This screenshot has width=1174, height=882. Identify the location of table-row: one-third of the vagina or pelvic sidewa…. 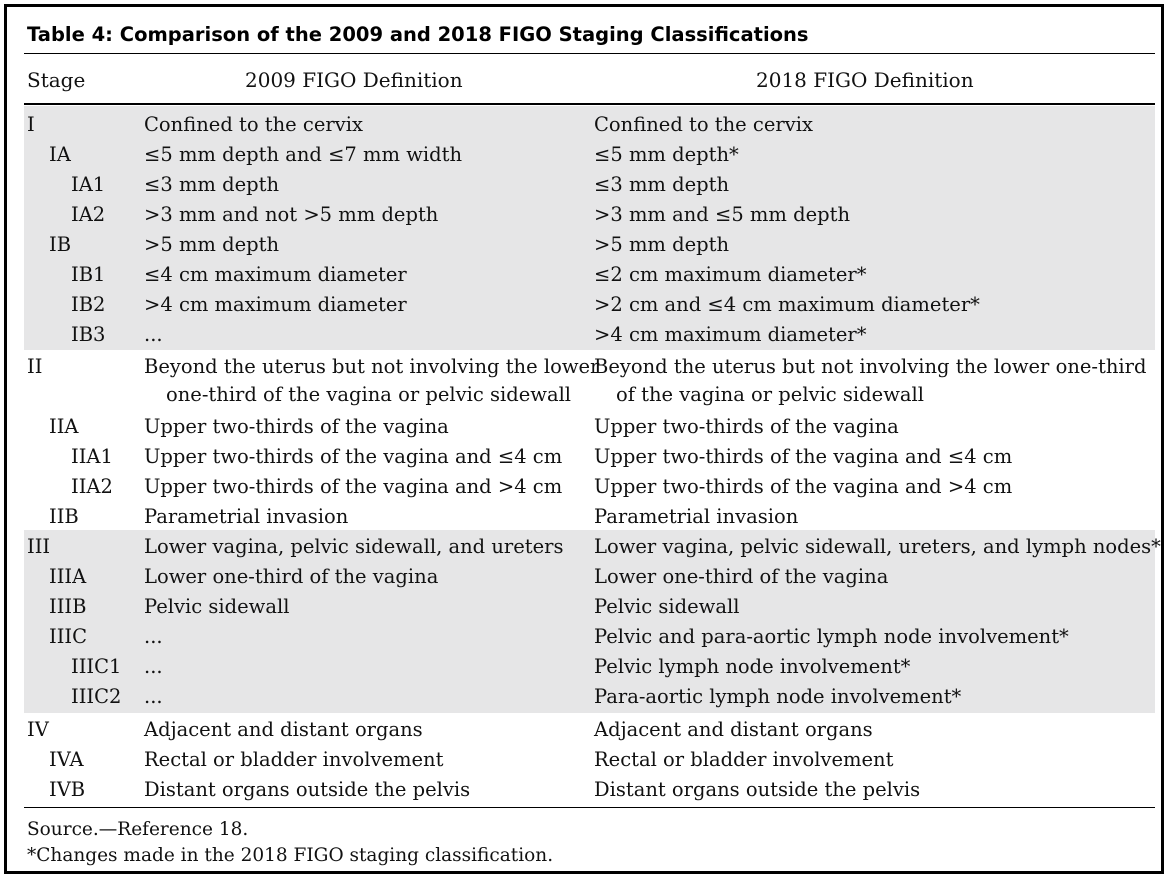
(589, 395).